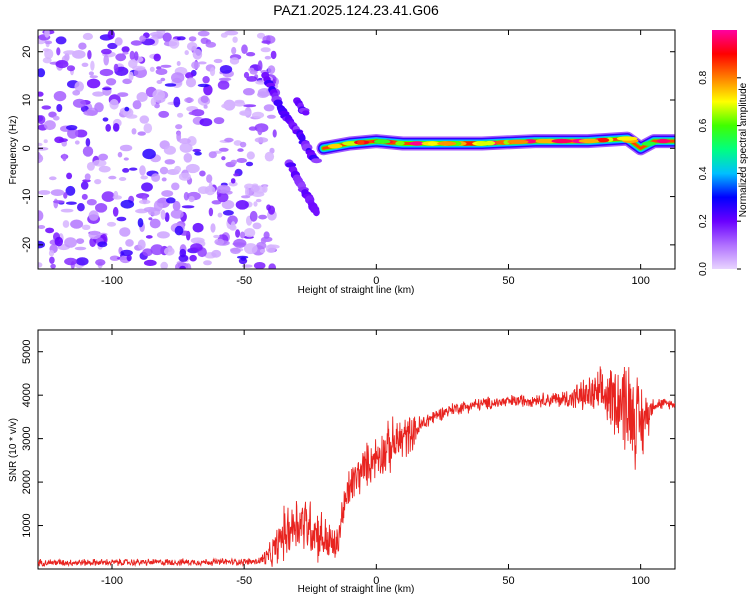  I want to click on y-tick-label: 0, so click(27, 148).